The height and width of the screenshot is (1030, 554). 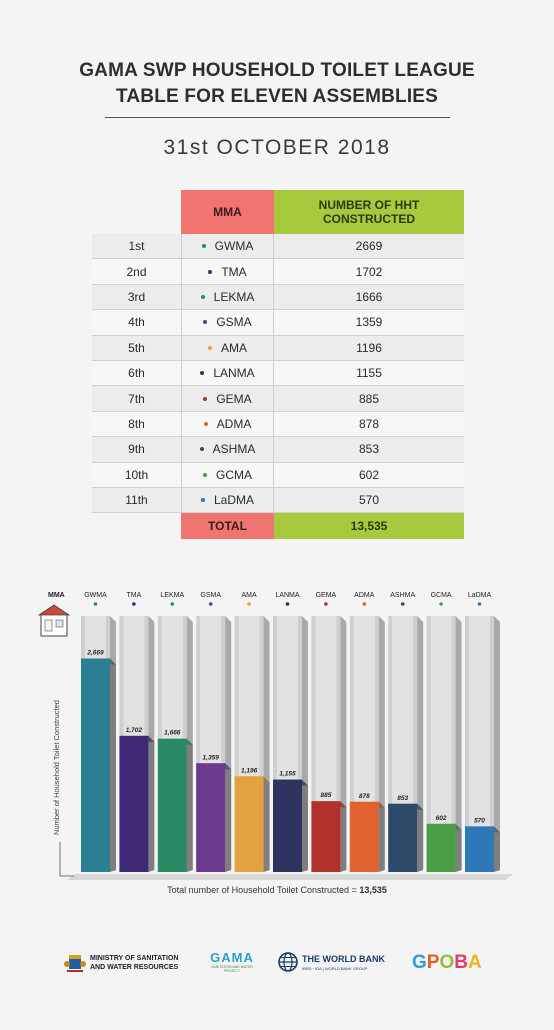 What do you see at coordinates (278, 272) in the screenshot?
I see `table-row: 2nd TMA 1702` at bounding box center [278, 272].